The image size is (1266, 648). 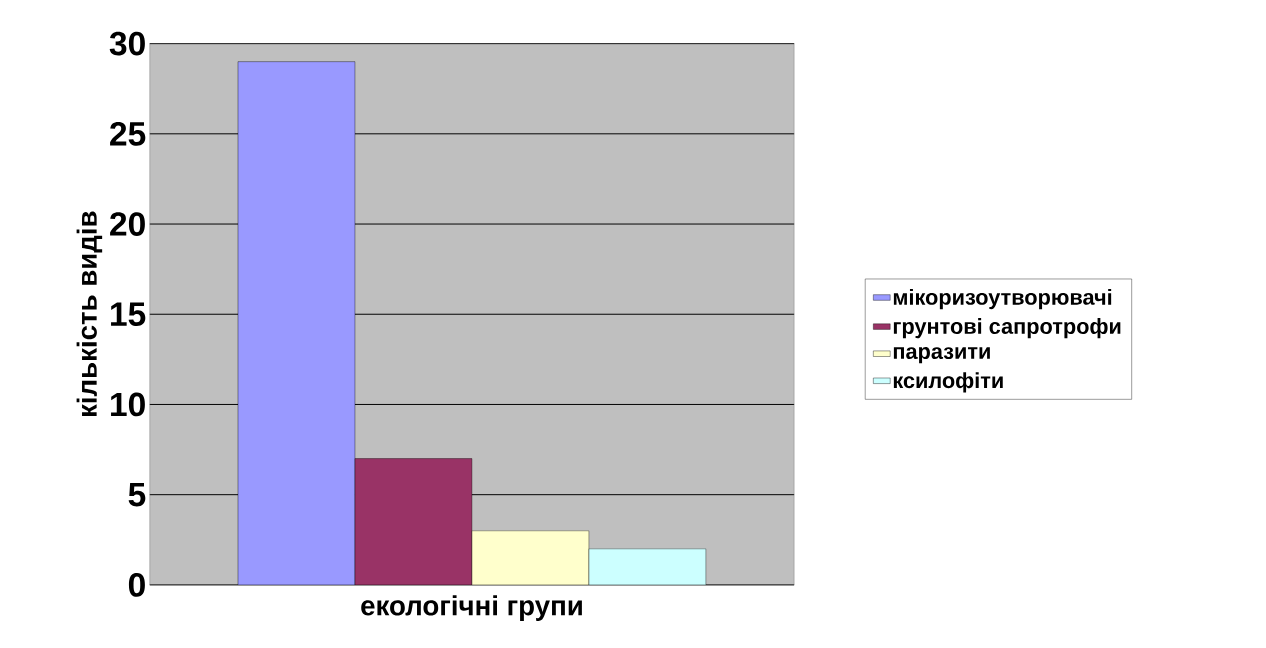 I want to click on legend-label: ксилофіти, so click(x=948, y=382).